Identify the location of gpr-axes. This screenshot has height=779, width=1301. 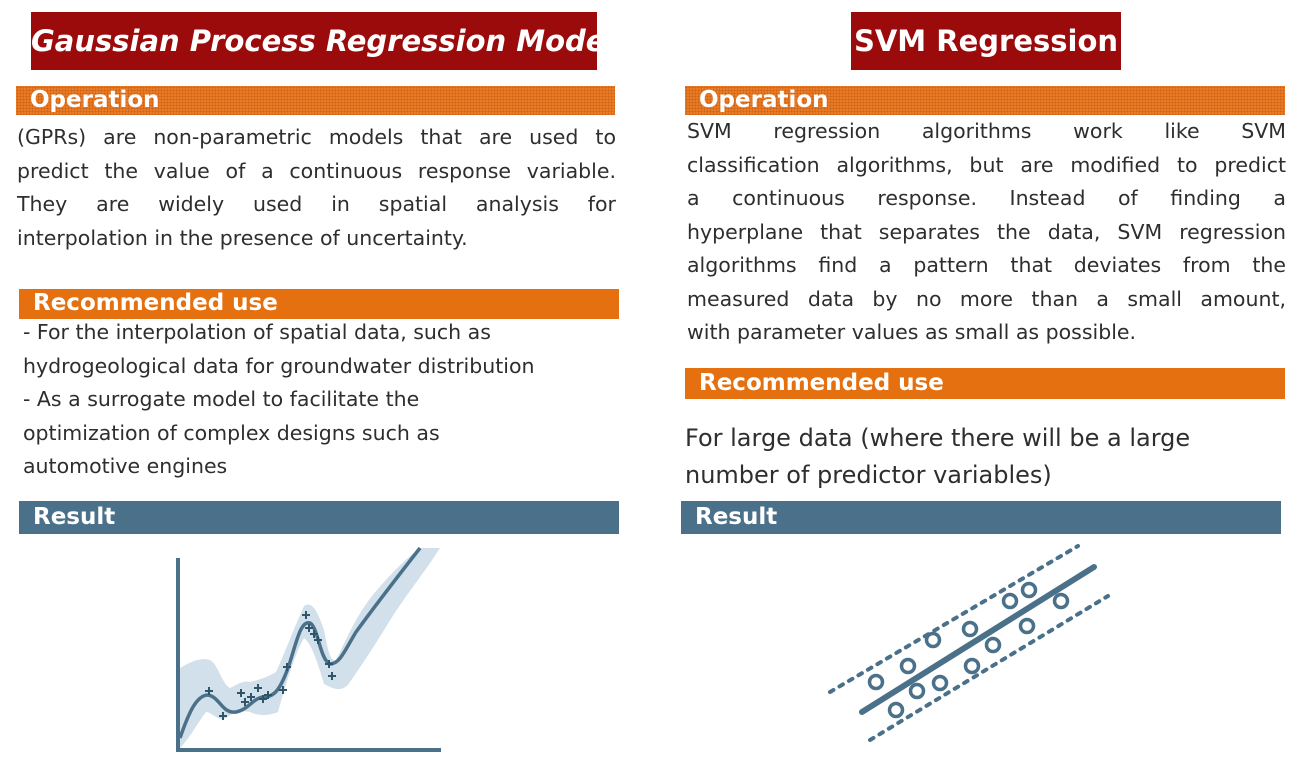
(308, 655).